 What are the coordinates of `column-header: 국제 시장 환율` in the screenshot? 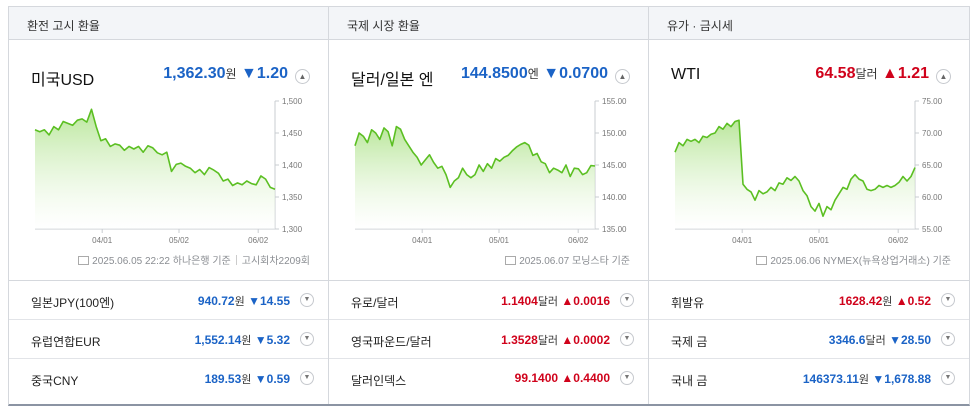 It's located at (488, 23).